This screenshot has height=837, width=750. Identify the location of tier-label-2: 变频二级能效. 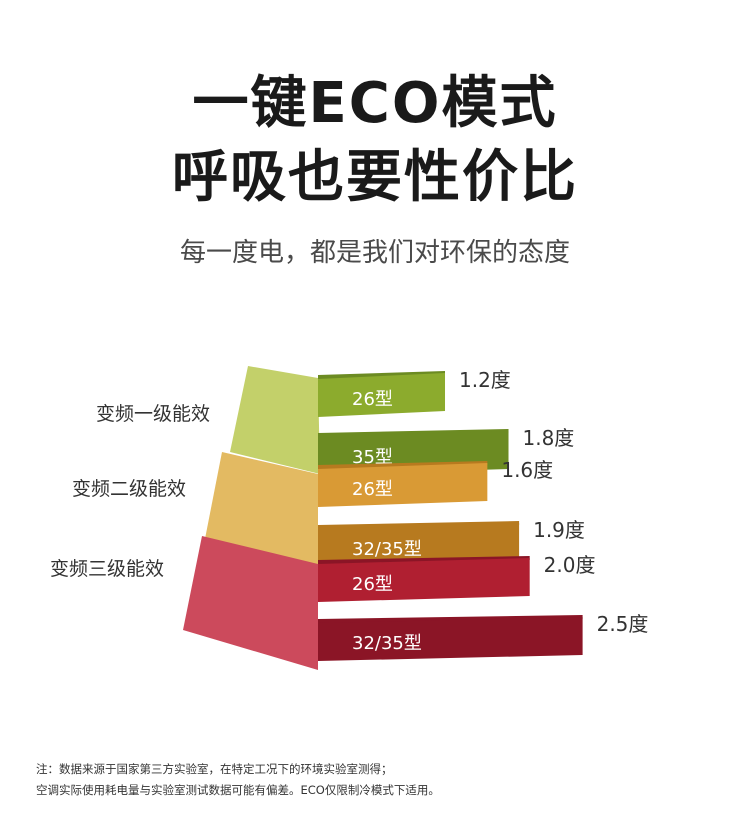
(129, 489).